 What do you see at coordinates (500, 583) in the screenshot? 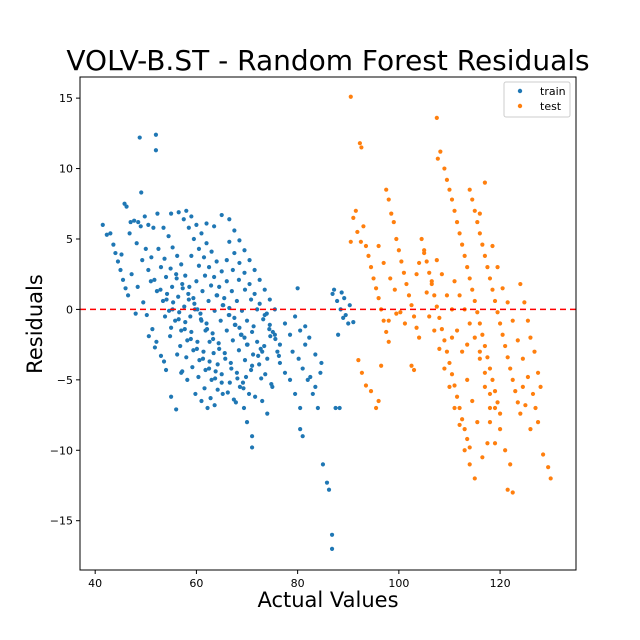
I see `x-tick-label-120: 120` at bounding box center [500, 583].